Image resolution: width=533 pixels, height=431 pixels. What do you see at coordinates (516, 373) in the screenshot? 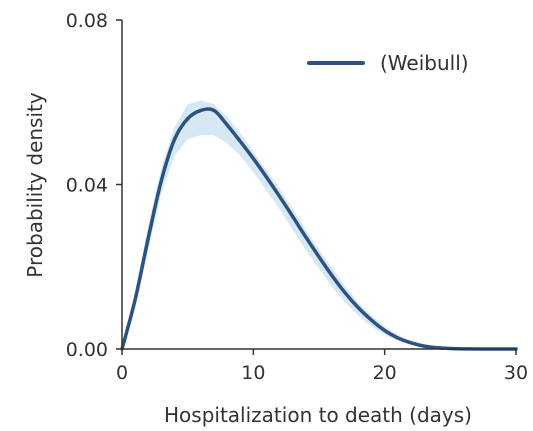
I see `x-tick-label: 30` at bounding box center [516, 373].